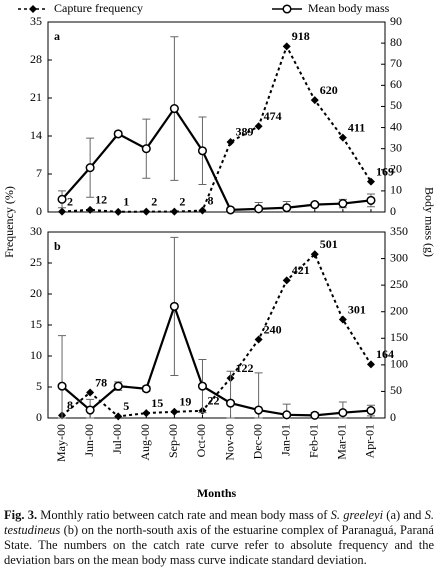 The width and height of the screenshot is (440, 571). I want to click on point-label: 15, so click(157, 403).